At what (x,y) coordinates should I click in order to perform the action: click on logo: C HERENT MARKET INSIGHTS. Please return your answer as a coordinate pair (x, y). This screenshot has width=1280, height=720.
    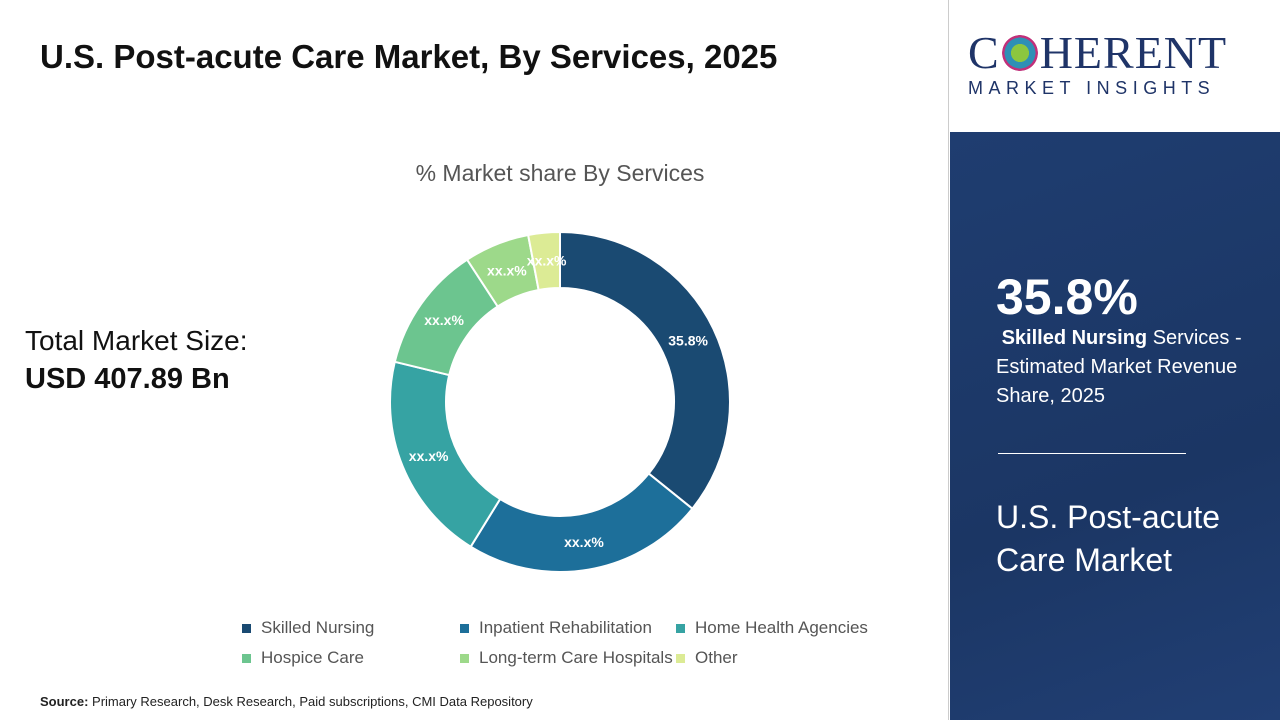
    Looking at the image, I should click on (1118, 64).